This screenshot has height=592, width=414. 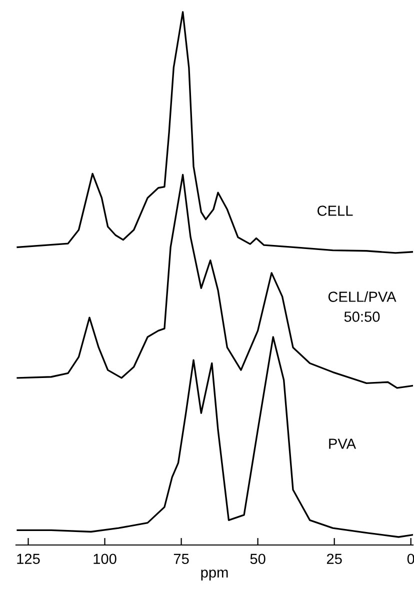 I want to click on x-tick-label: 0, so click(x=410, y=559).